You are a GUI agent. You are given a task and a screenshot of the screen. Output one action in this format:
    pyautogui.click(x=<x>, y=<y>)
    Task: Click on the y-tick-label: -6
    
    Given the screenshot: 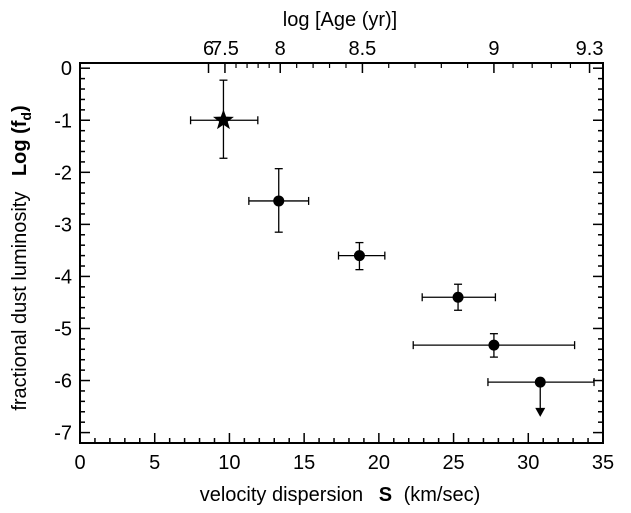 What is the action you would take?
    pyautogui.click(x=63, y=382)
    